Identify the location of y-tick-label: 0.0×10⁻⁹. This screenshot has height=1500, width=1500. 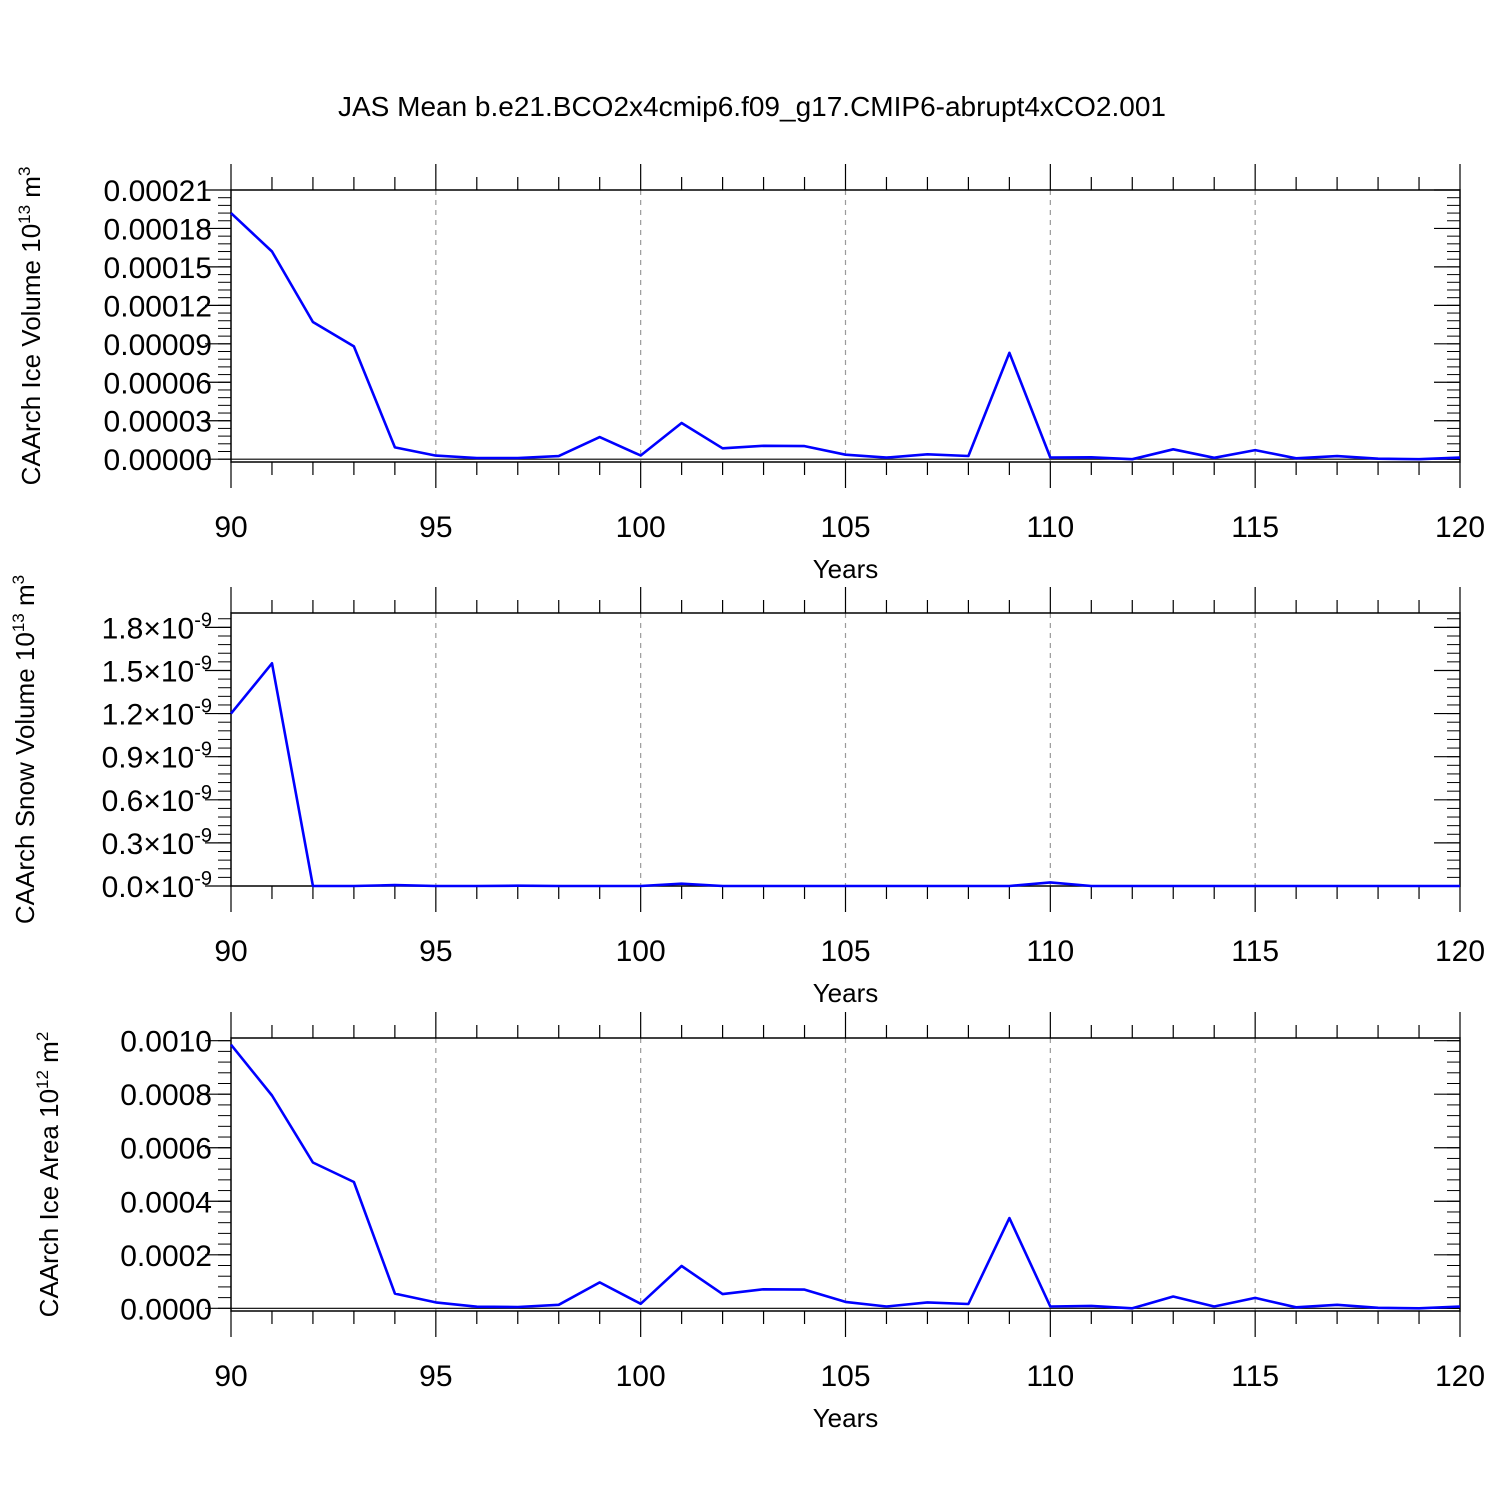
(157, 886).